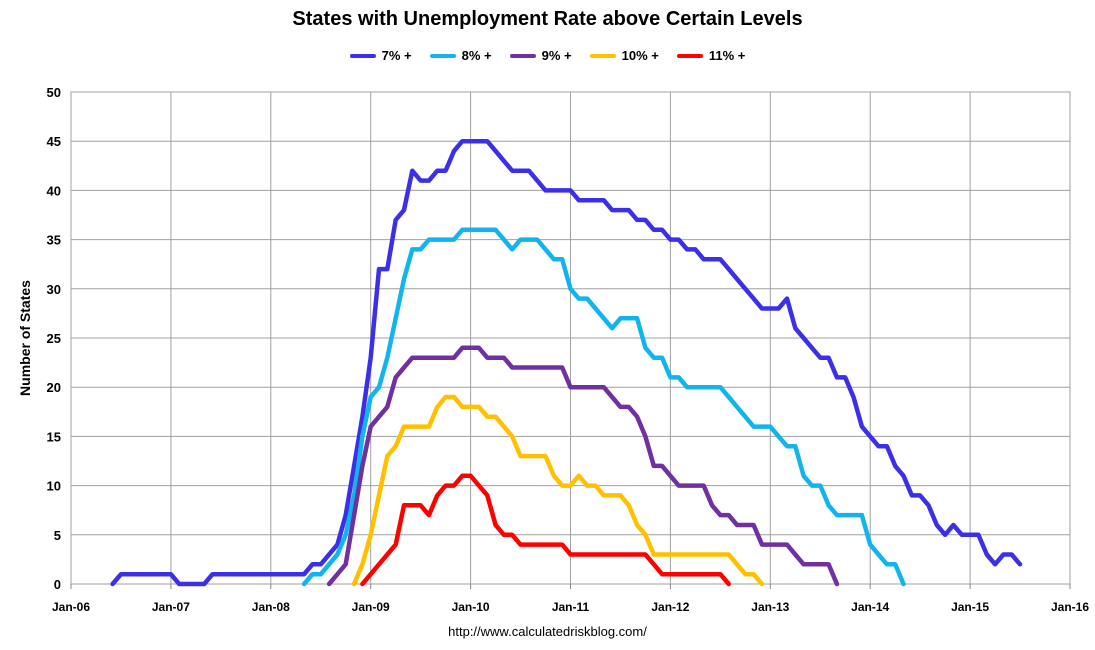 The height and width of the screenshot is (650, 1095). I want to click on y-tick-label: 50, so click(54, 92).